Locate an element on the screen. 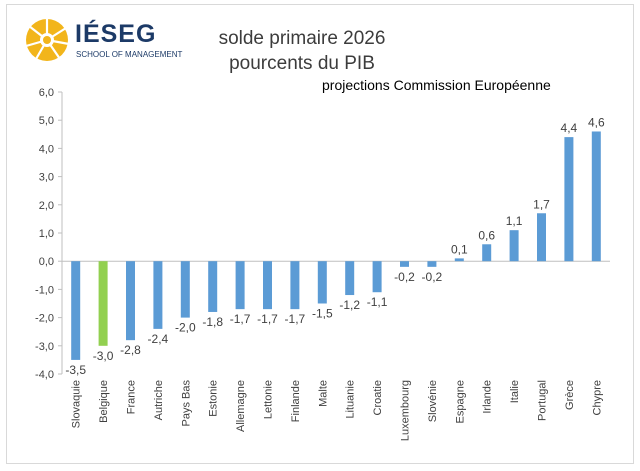 This screenshot has height=471, width=640. y-tick-label: -4,0 is located at coordinates (44, 375).